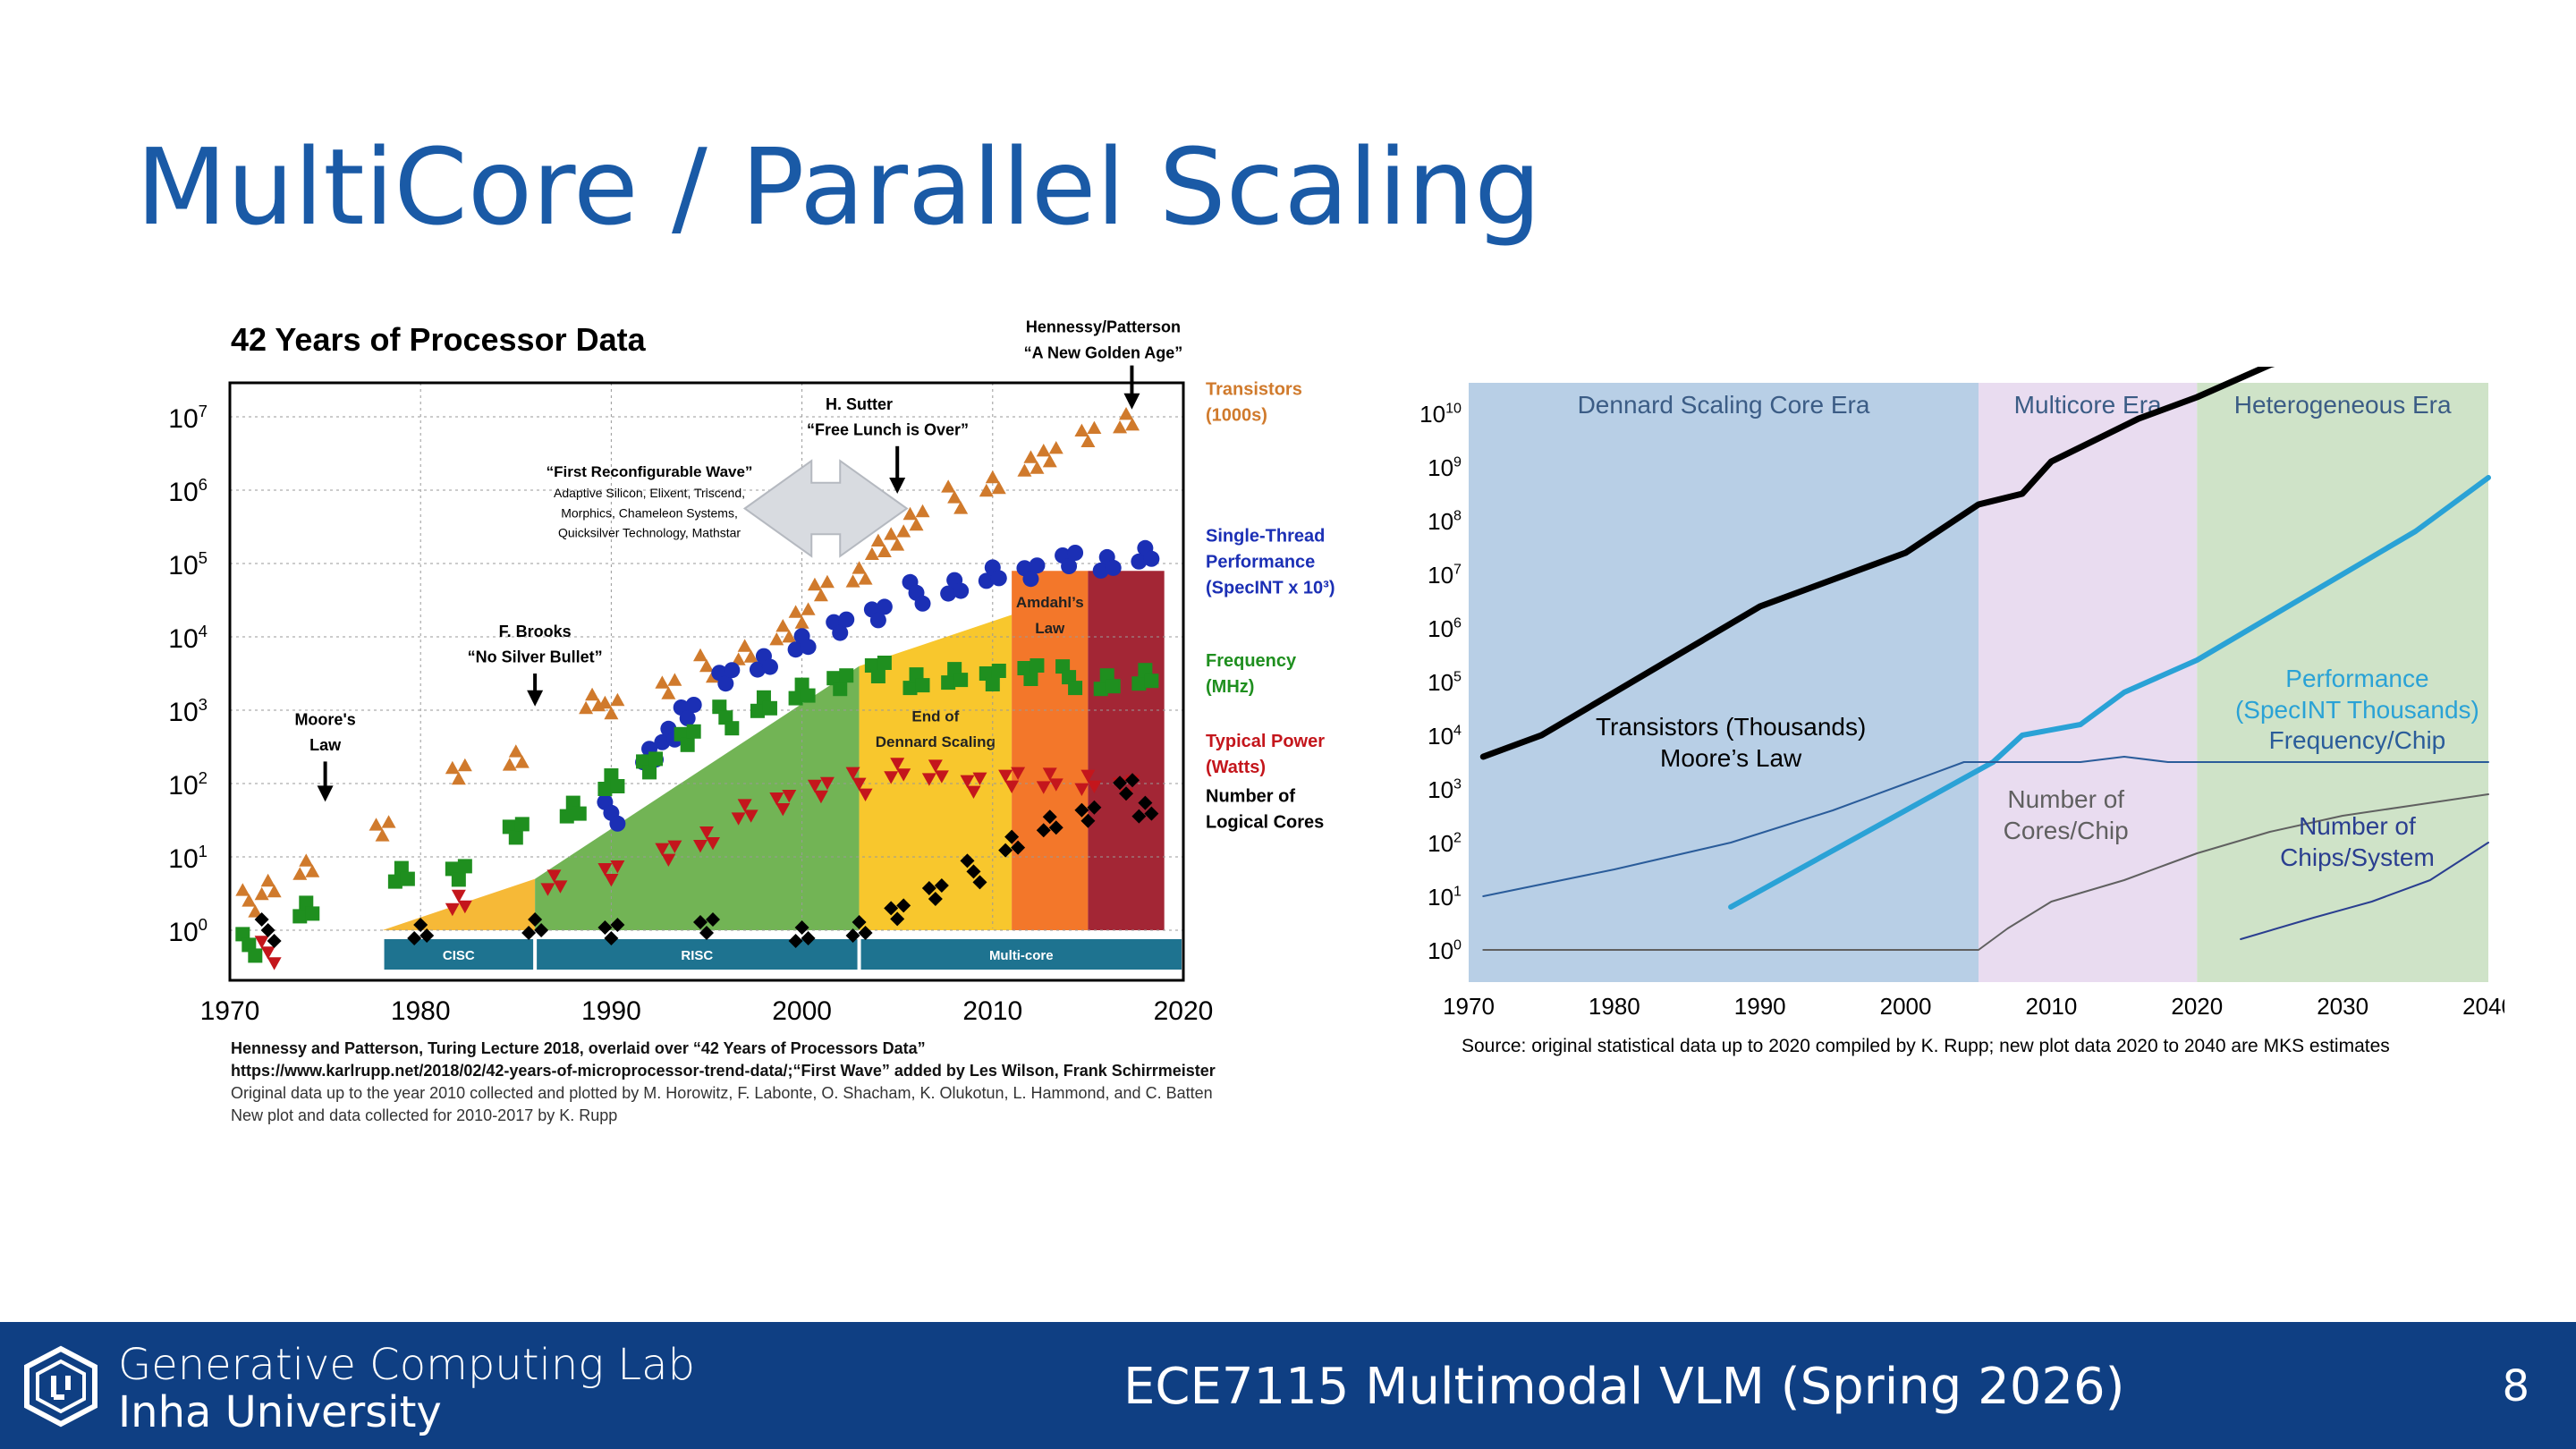 The width and height of the screenshot is (2576, 1449). I want to click on x-tick-0: 1970, so click(230, 1011).